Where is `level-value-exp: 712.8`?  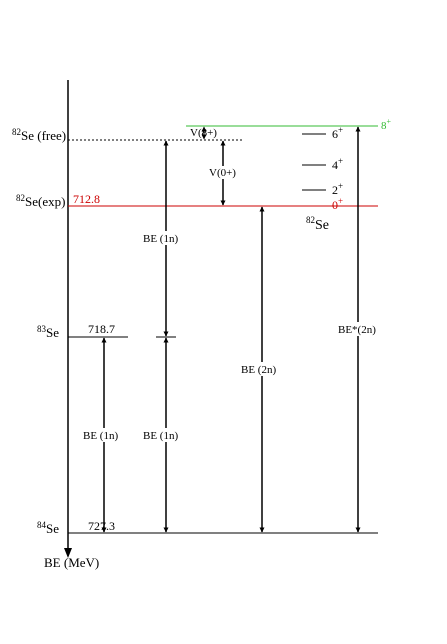
level-value-exp: 712.8 is located at coordinates (86, 199).